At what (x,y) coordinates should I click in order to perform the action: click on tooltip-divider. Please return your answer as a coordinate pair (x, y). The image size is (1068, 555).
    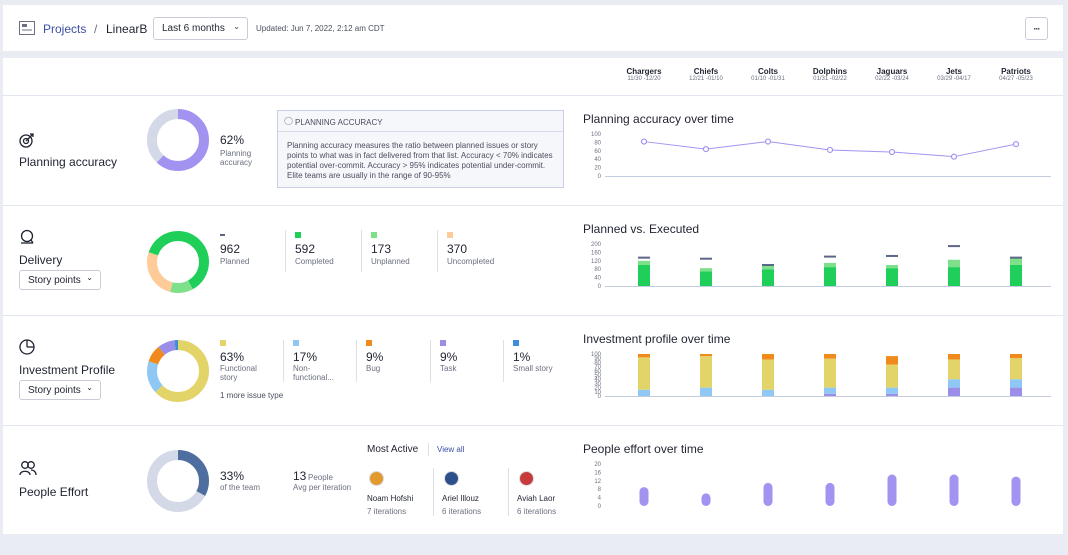
    Looking at the image, I should click on (420, 131).